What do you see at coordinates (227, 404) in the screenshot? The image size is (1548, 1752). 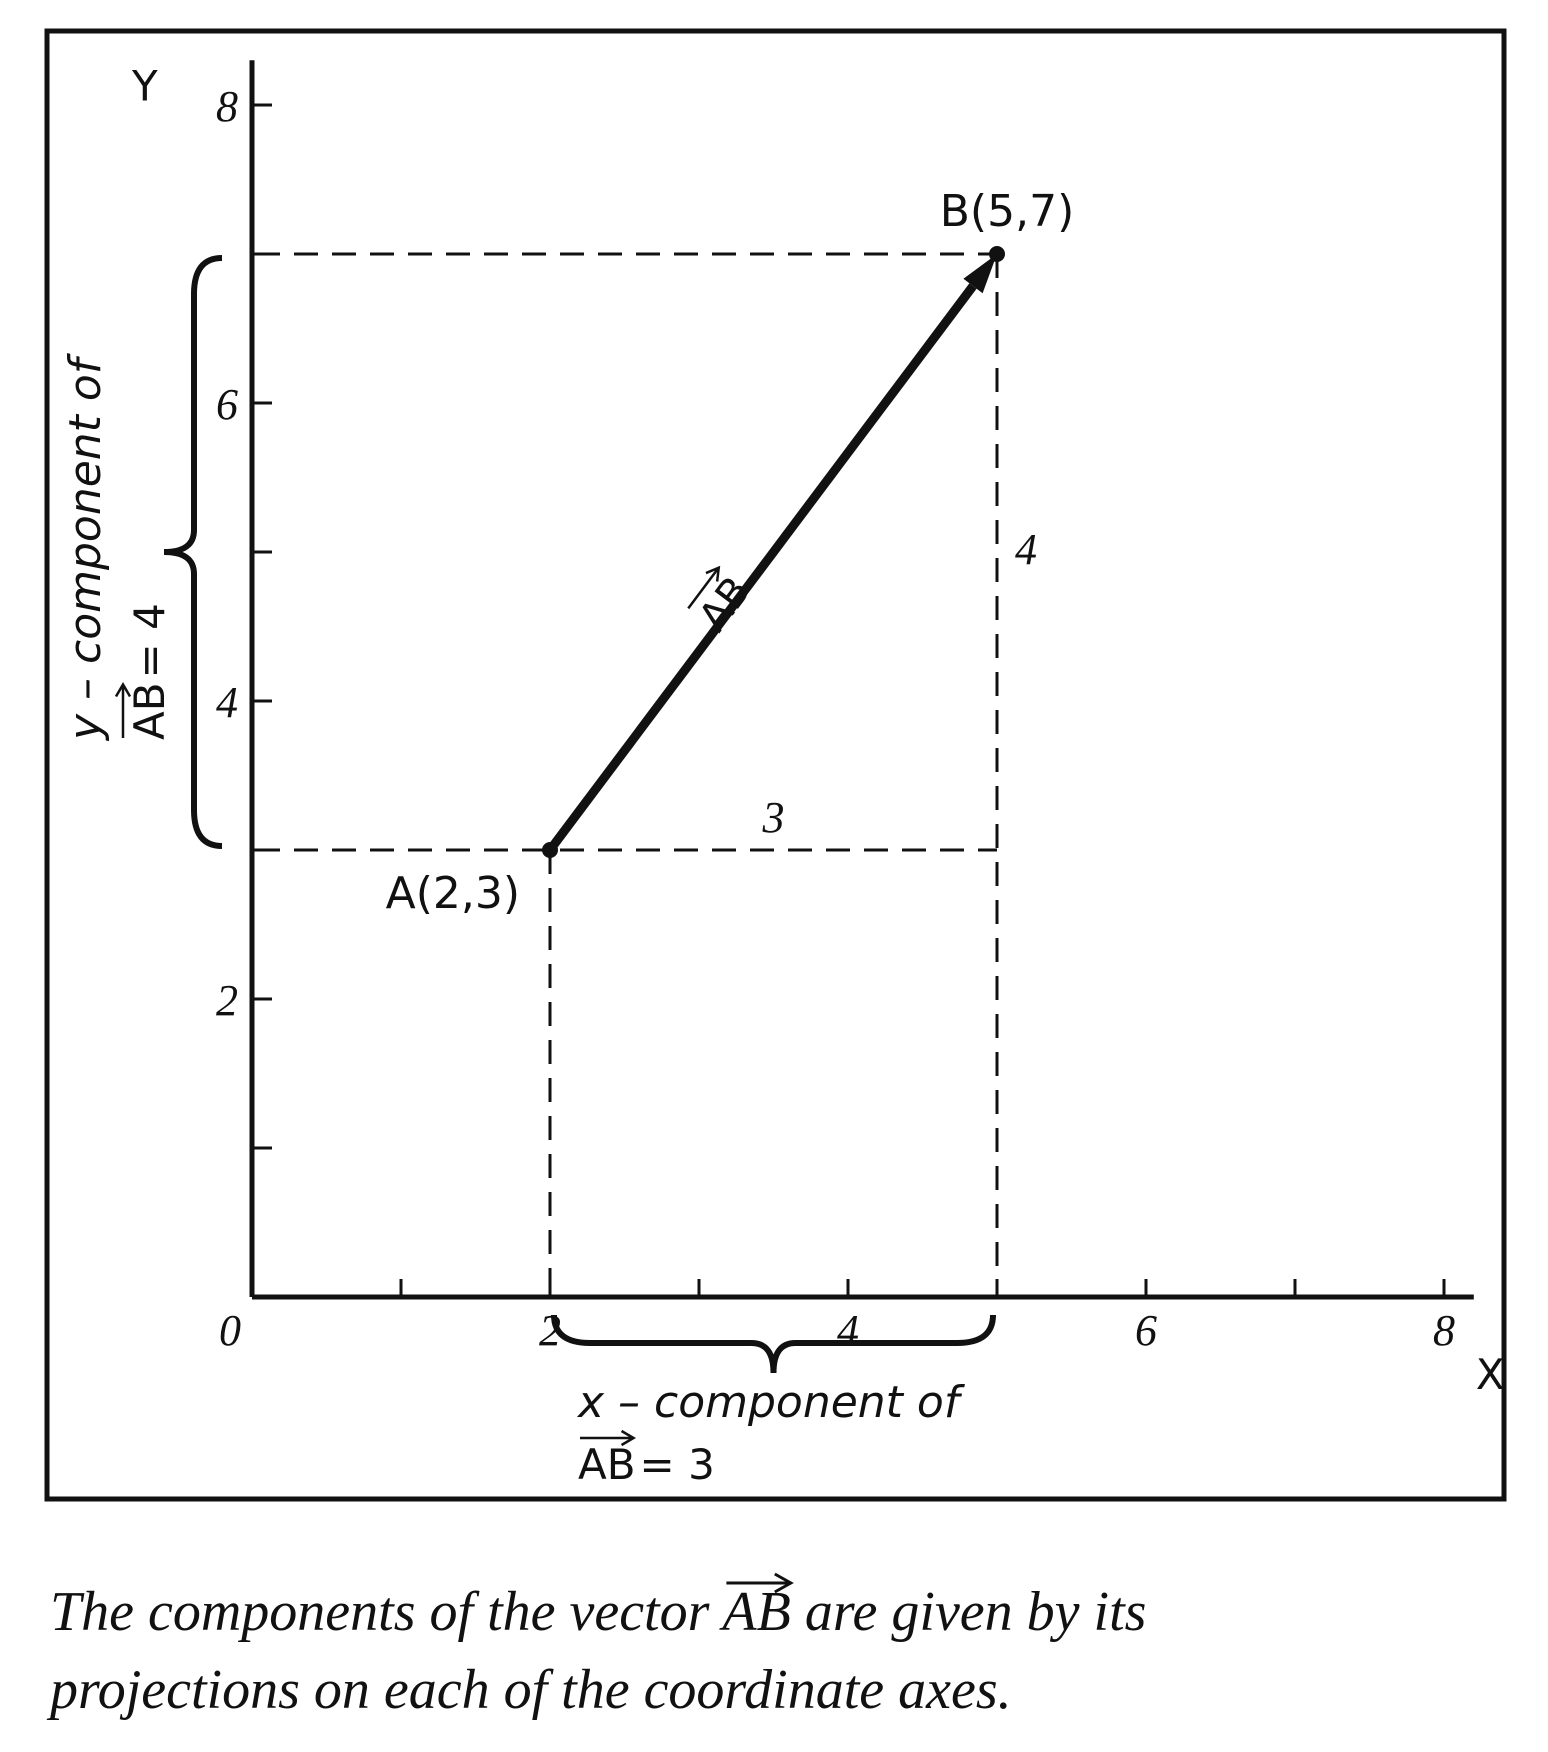 I see `y-tick-label: 6` at bounding box center [227, 404].